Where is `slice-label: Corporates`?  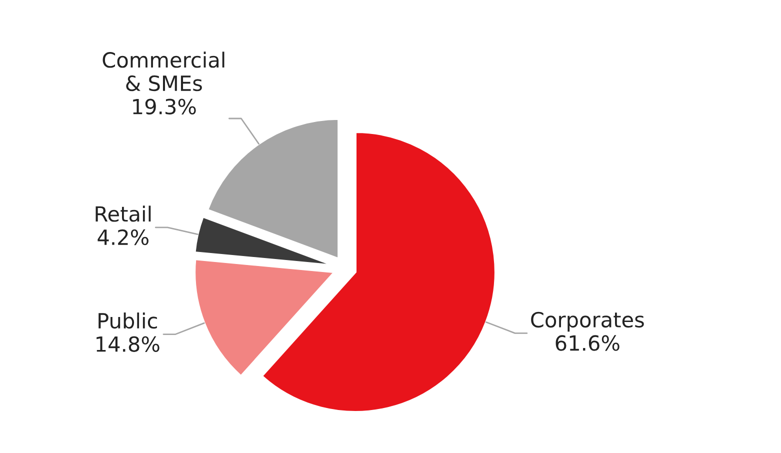 slice-label: Corporates is located at coordinates (587, 322).